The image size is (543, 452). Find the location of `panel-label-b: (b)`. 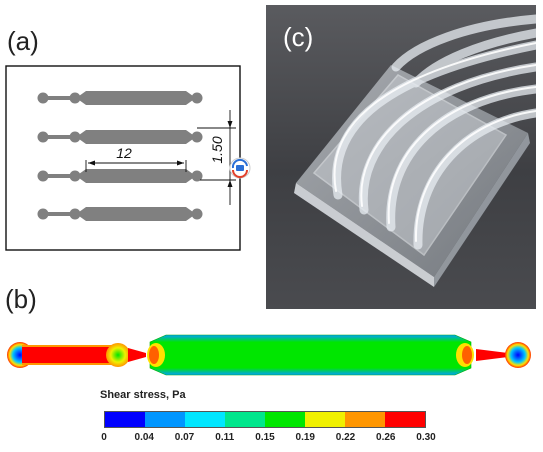

panel-label-b: (b) is located at coordinates (21, 299).